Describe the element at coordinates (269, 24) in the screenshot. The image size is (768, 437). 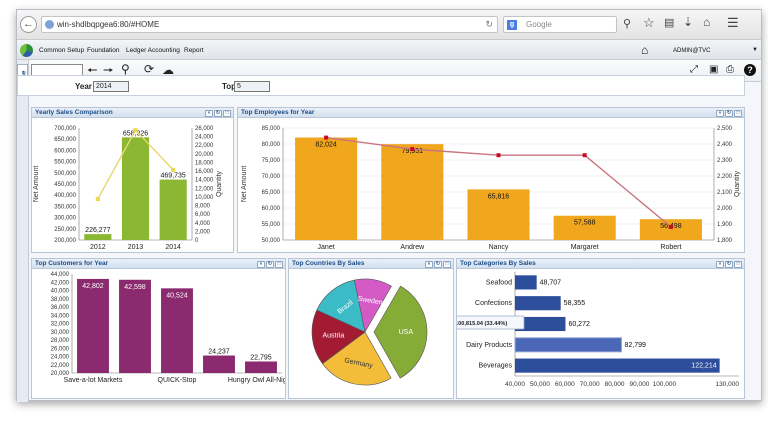
I see `url-bar: win-shdlbqpgea6:80/#HOME ↻` at that location.